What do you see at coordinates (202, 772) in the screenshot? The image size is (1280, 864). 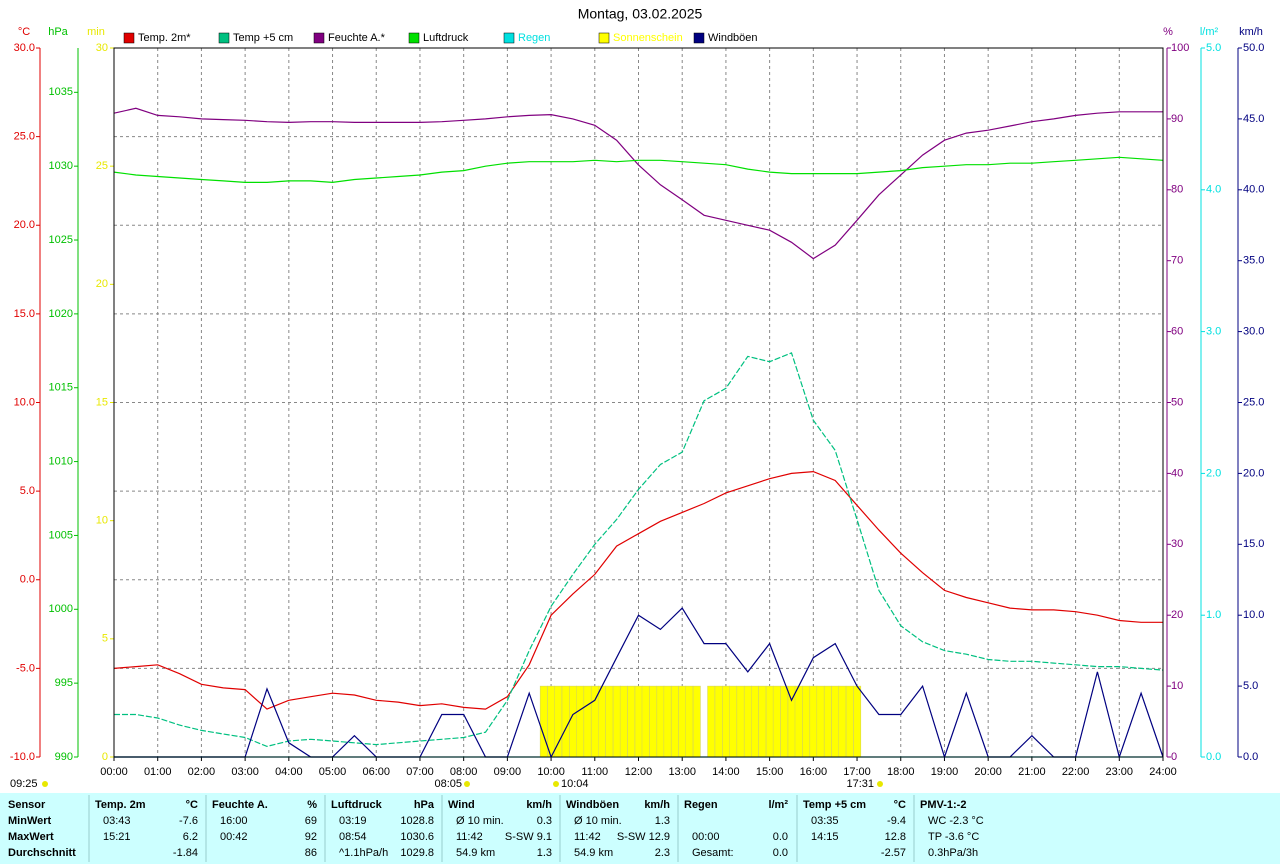 I see `x-tick-label: 02:00` at bounding box center [202, 772].